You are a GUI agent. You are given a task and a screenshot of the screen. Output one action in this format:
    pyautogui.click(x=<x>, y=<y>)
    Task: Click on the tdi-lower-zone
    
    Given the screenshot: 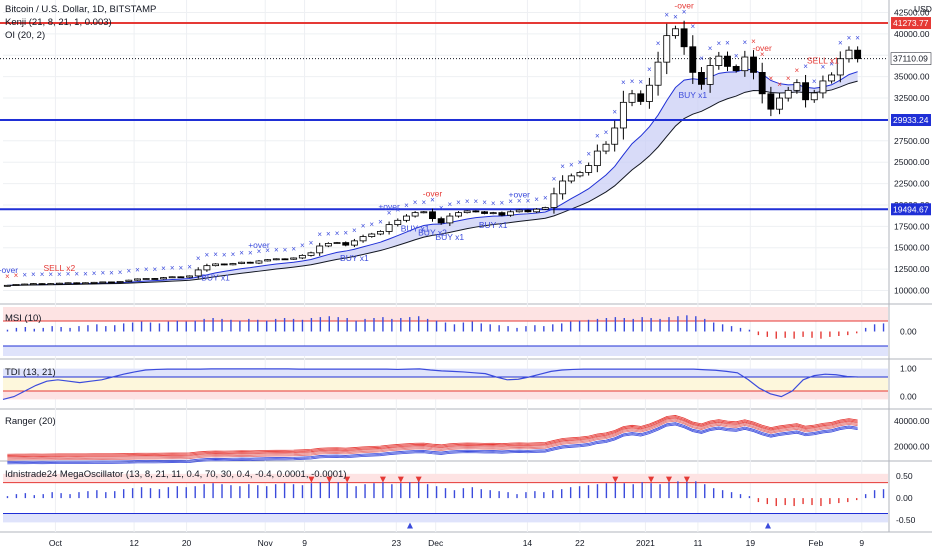 What is the action you would take?
    pyautogui.click(x=445, y=395)
    